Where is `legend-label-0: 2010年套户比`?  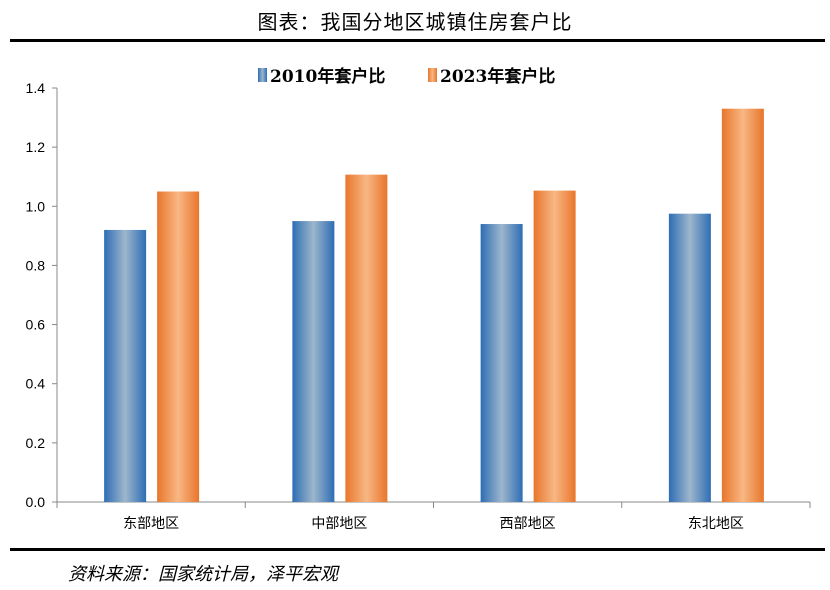
legend-label-0: 2010年套户比 is located at coordinates (327, 76).